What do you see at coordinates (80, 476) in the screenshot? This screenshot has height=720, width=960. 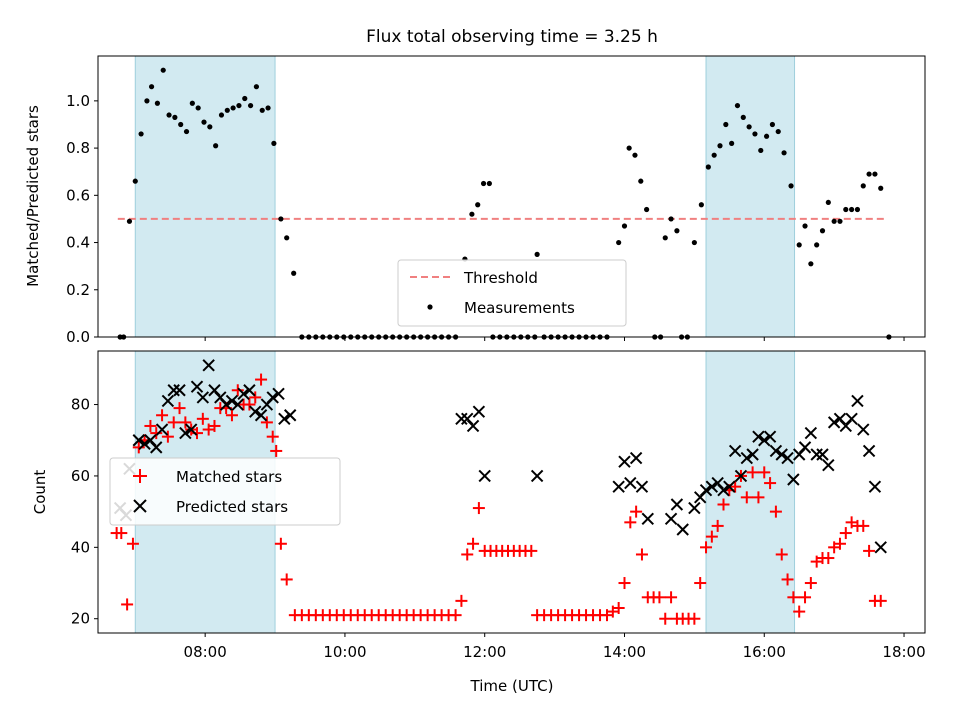 I see `bottom-y-tick-label: 60` at bounding box center [80, 476].